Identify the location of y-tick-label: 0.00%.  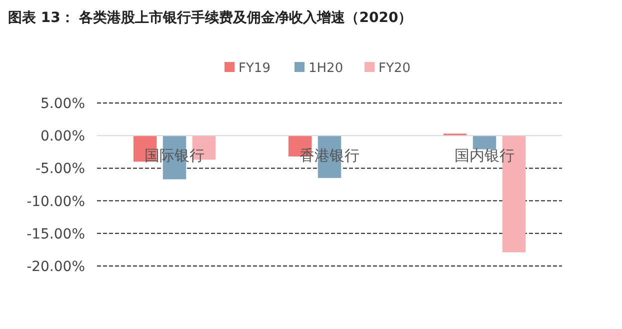
(62, 136).